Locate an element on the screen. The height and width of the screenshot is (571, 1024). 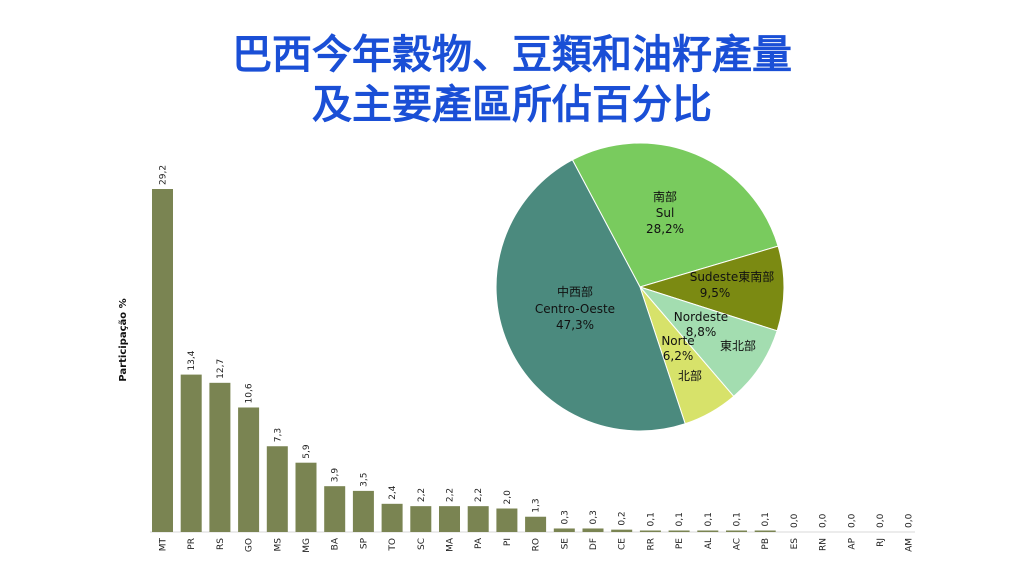
bar-ce is located at coordinates (622, 530).